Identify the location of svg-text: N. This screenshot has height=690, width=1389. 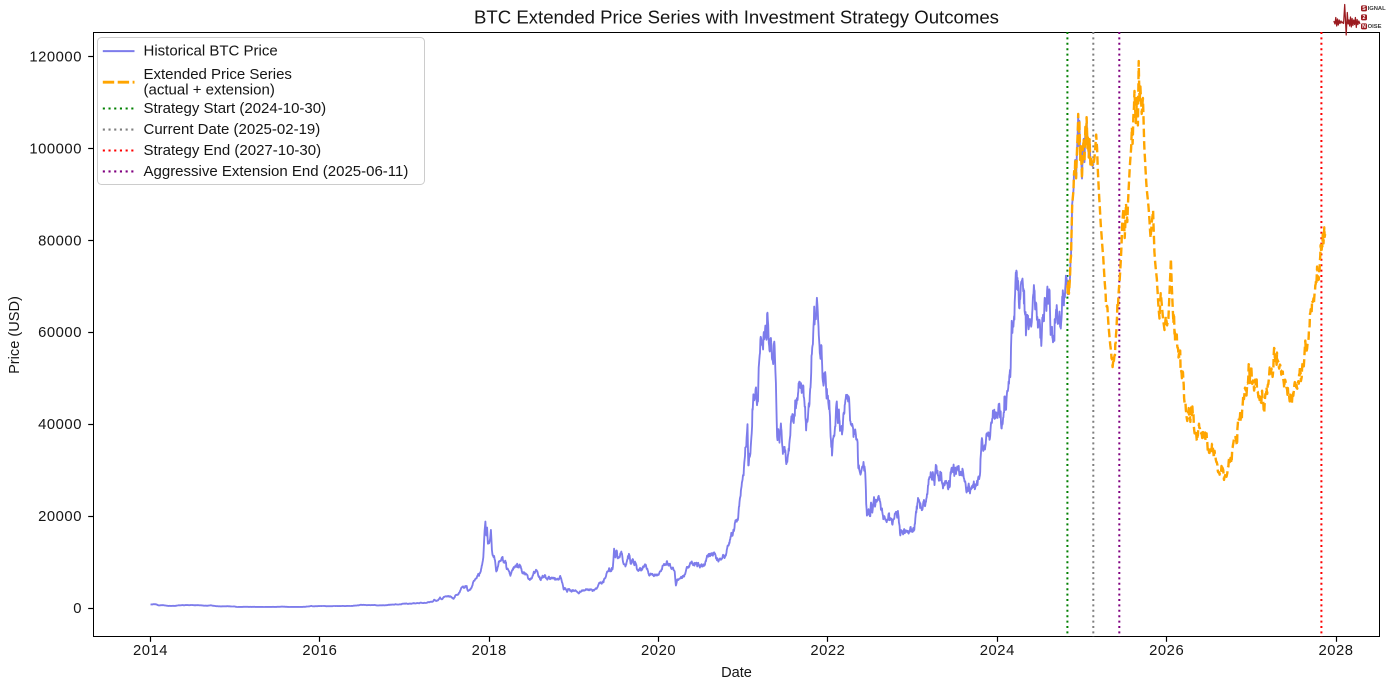
(1364, 27).